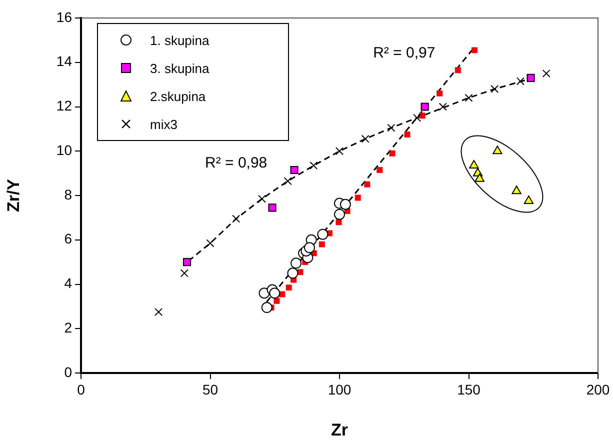 Image resolution: width=613 pixels, height=445 pixels. What do you see at coordinates (210, 389) in the screenshot?
I see `x-tick-label: 50` at bounding box center [210, 389].